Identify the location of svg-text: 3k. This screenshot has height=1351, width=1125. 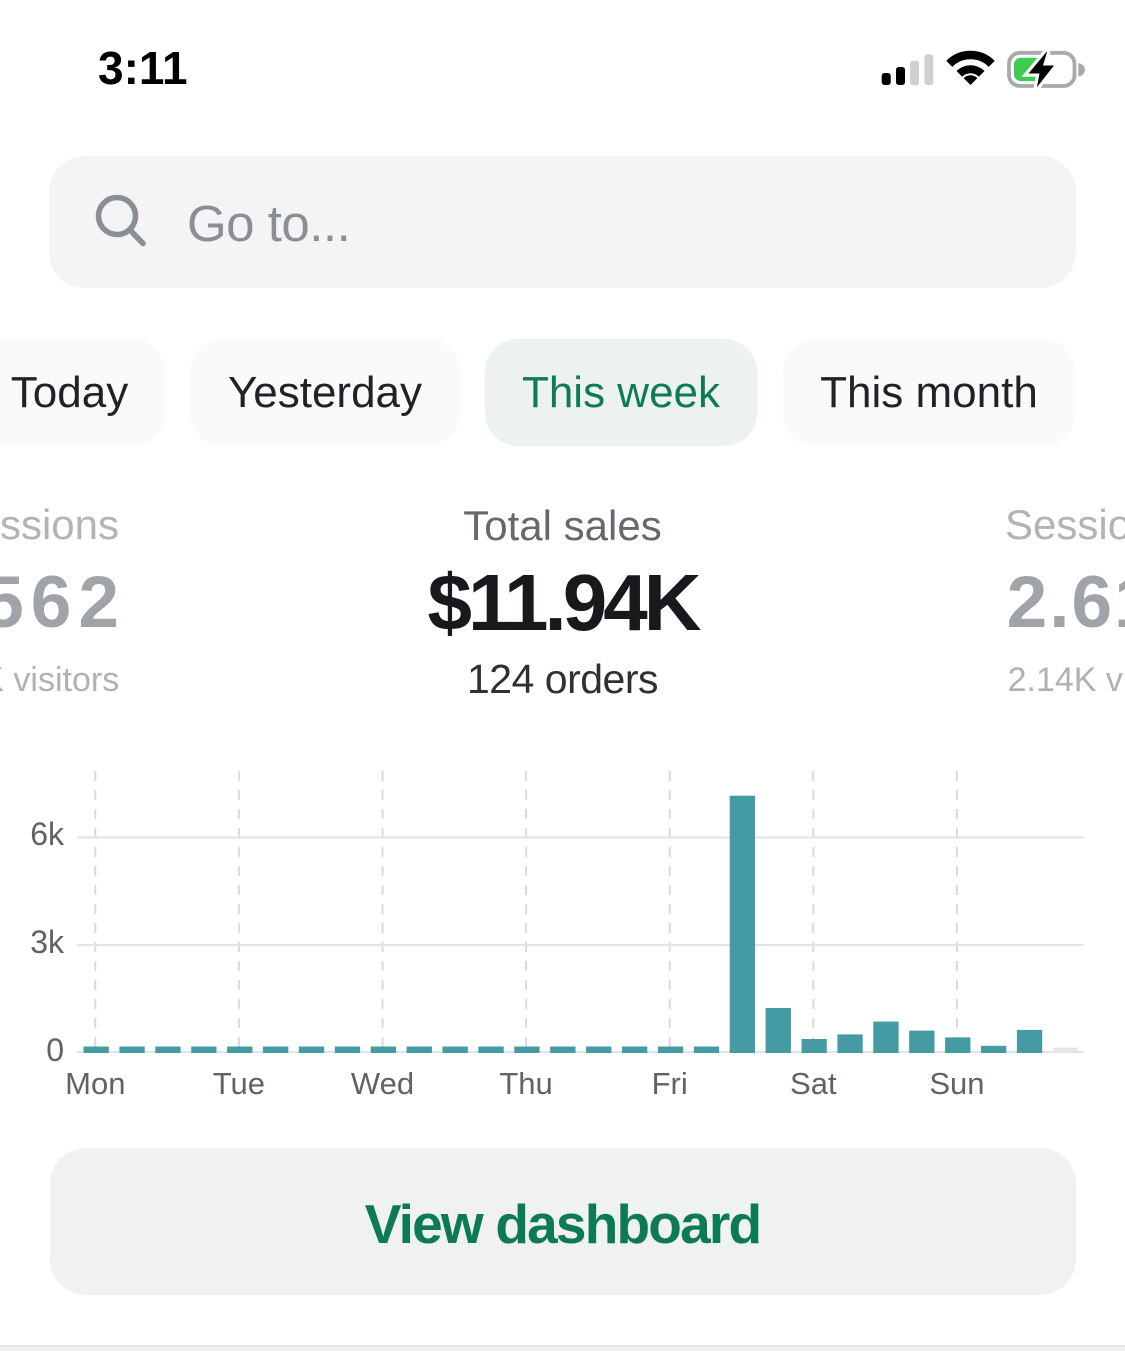
(47, 942).